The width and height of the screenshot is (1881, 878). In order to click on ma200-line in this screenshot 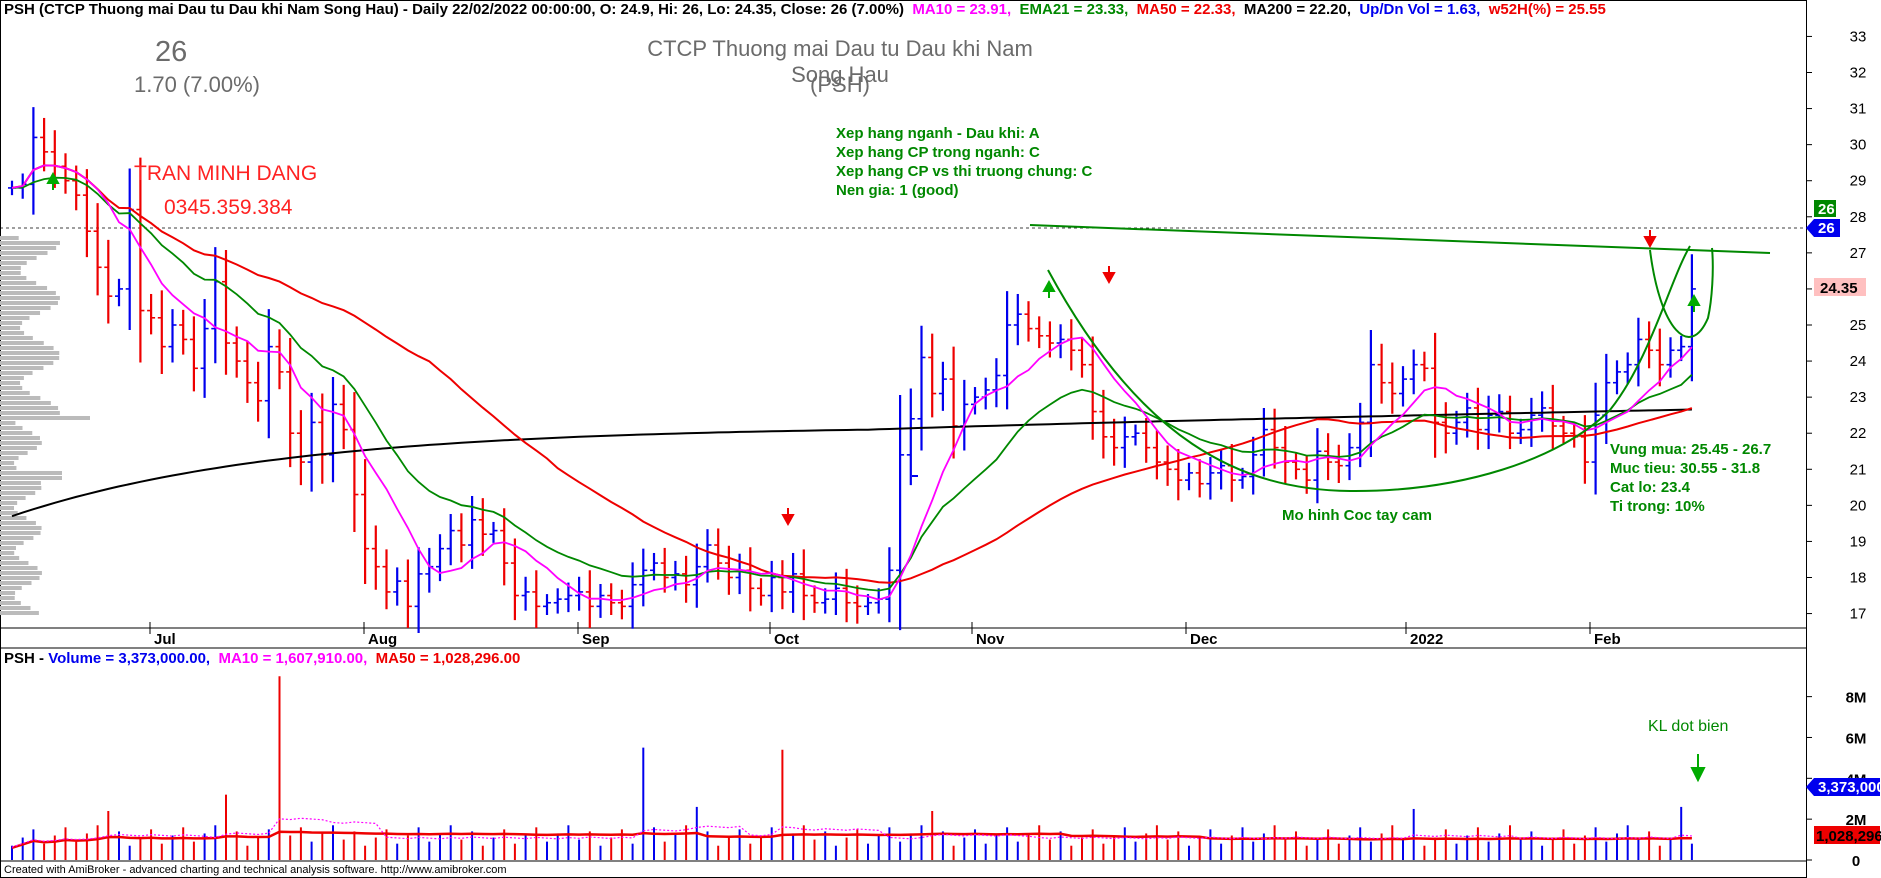, I will do `click(851, 463)`.